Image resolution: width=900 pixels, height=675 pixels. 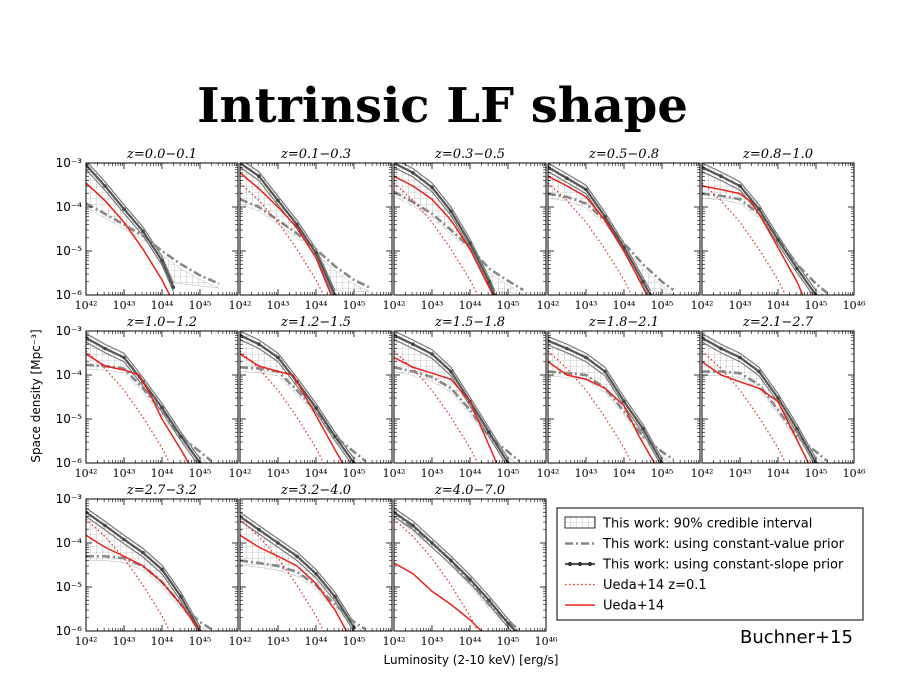 I want to click on panel-title: z=1.8−2.1, so click(x=623, y=322).